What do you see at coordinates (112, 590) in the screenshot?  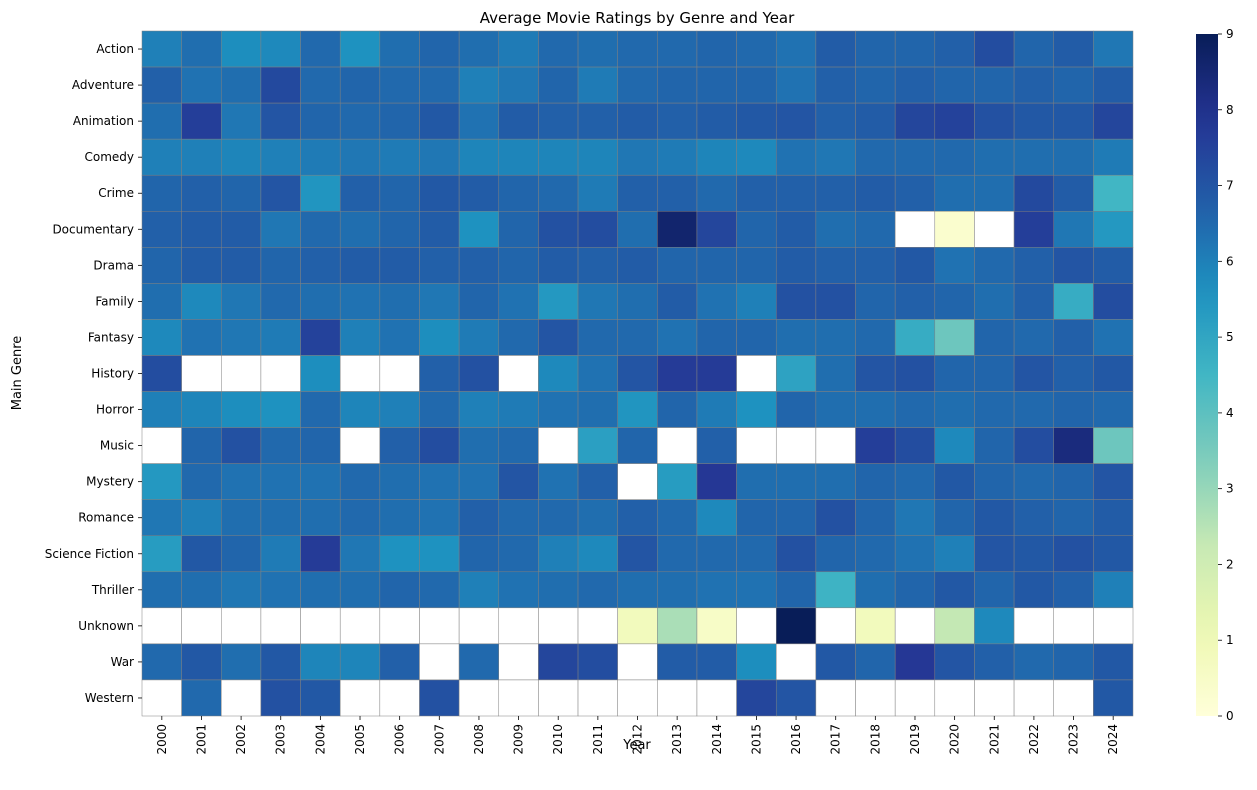 I see `y-tick-label: Thriller` at bounding box center [112, 590].